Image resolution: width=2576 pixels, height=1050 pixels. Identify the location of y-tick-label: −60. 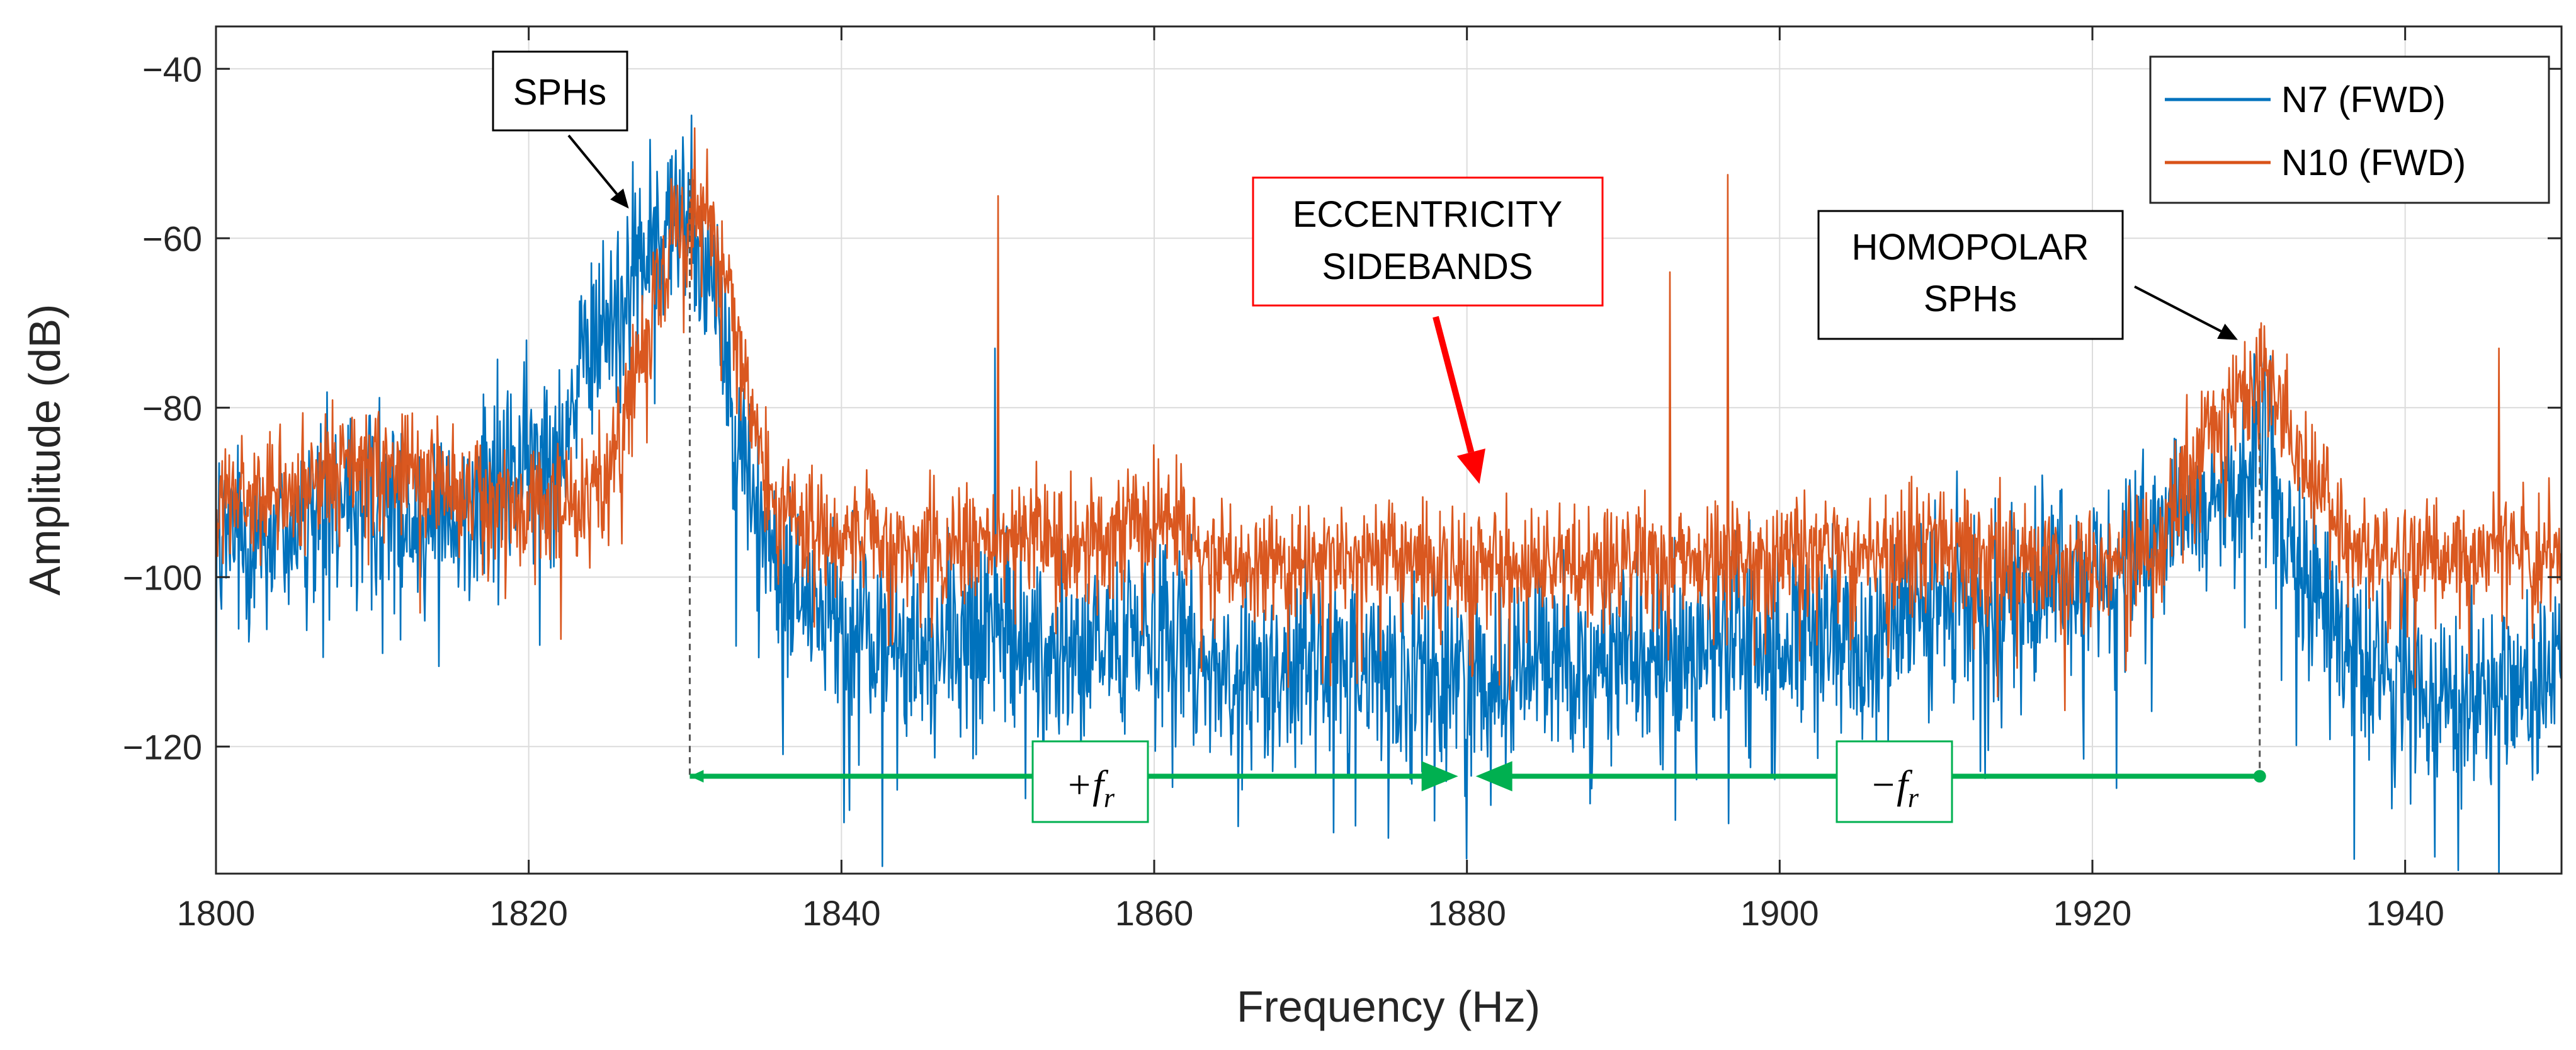
(172, 238).